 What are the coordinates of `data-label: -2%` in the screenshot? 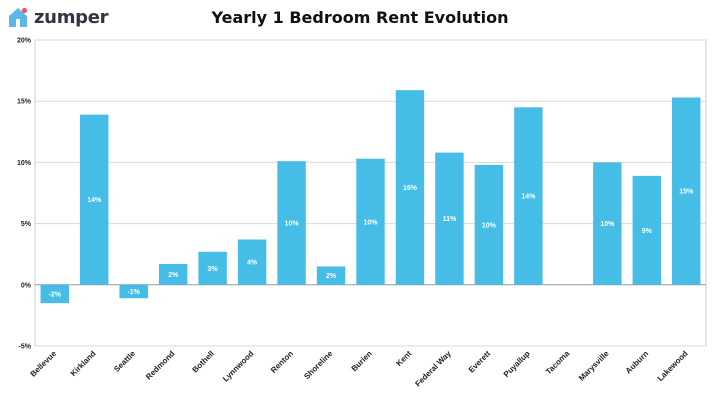 It's located at (55, 294).